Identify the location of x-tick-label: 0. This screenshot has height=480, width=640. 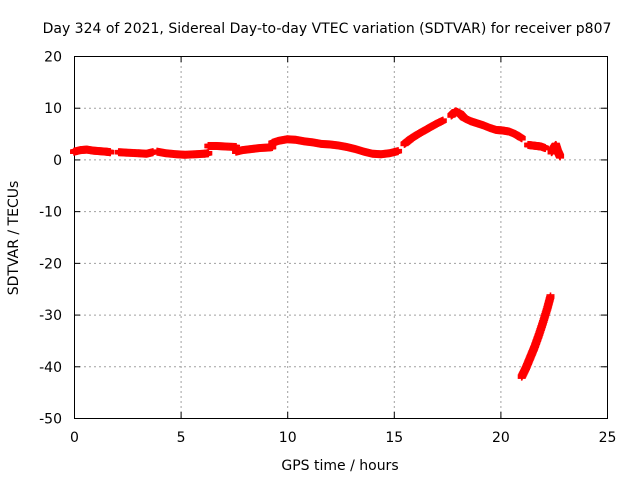
(74, 438).